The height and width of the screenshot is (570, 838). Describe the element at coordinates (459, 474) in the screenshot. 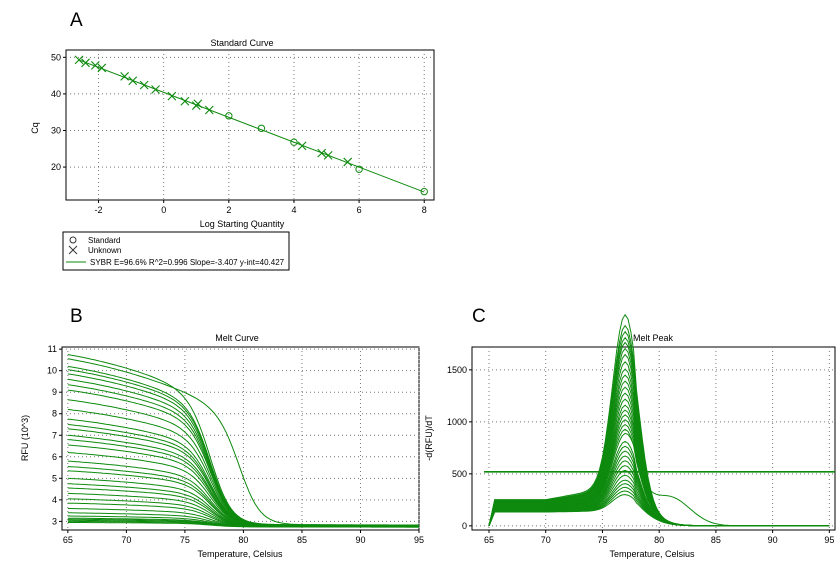

I see `y-tick-label: 500` at that location.